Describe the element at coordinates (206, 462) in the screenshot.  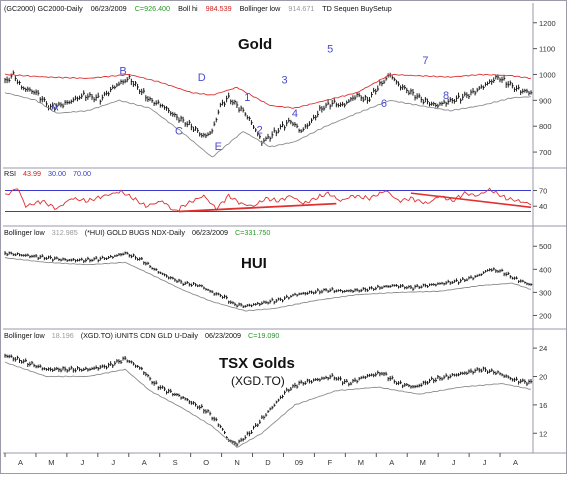
I see `x-tick-label: O` at that location.